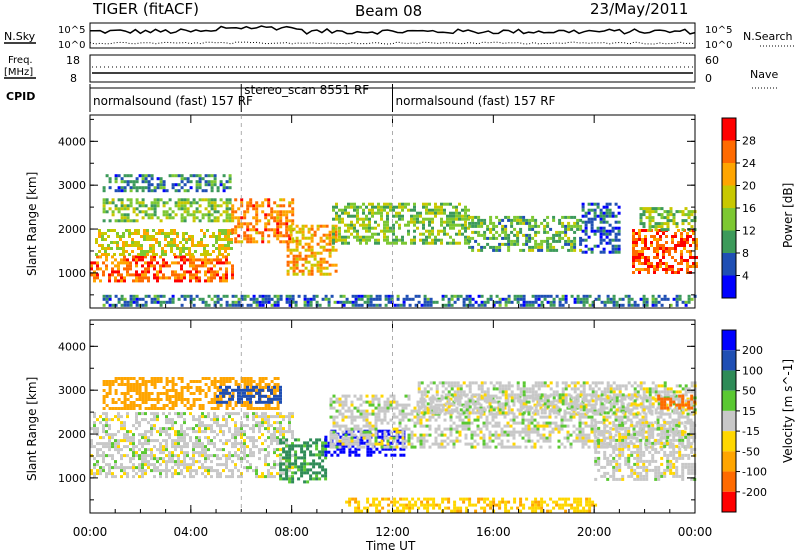  What do you see at coordinates (90, 532) in the screenshot?
I see `x-tick-0: 00:00` at bounding box center [90, 532].